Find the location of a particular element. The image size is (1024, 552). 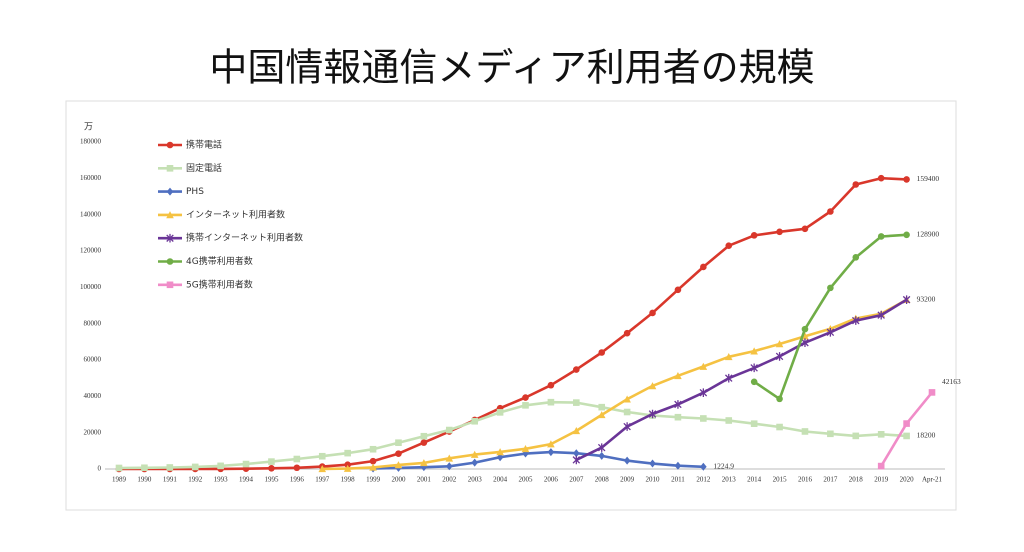

x-tick-label: 2001 is located at coordinates (424, 480).